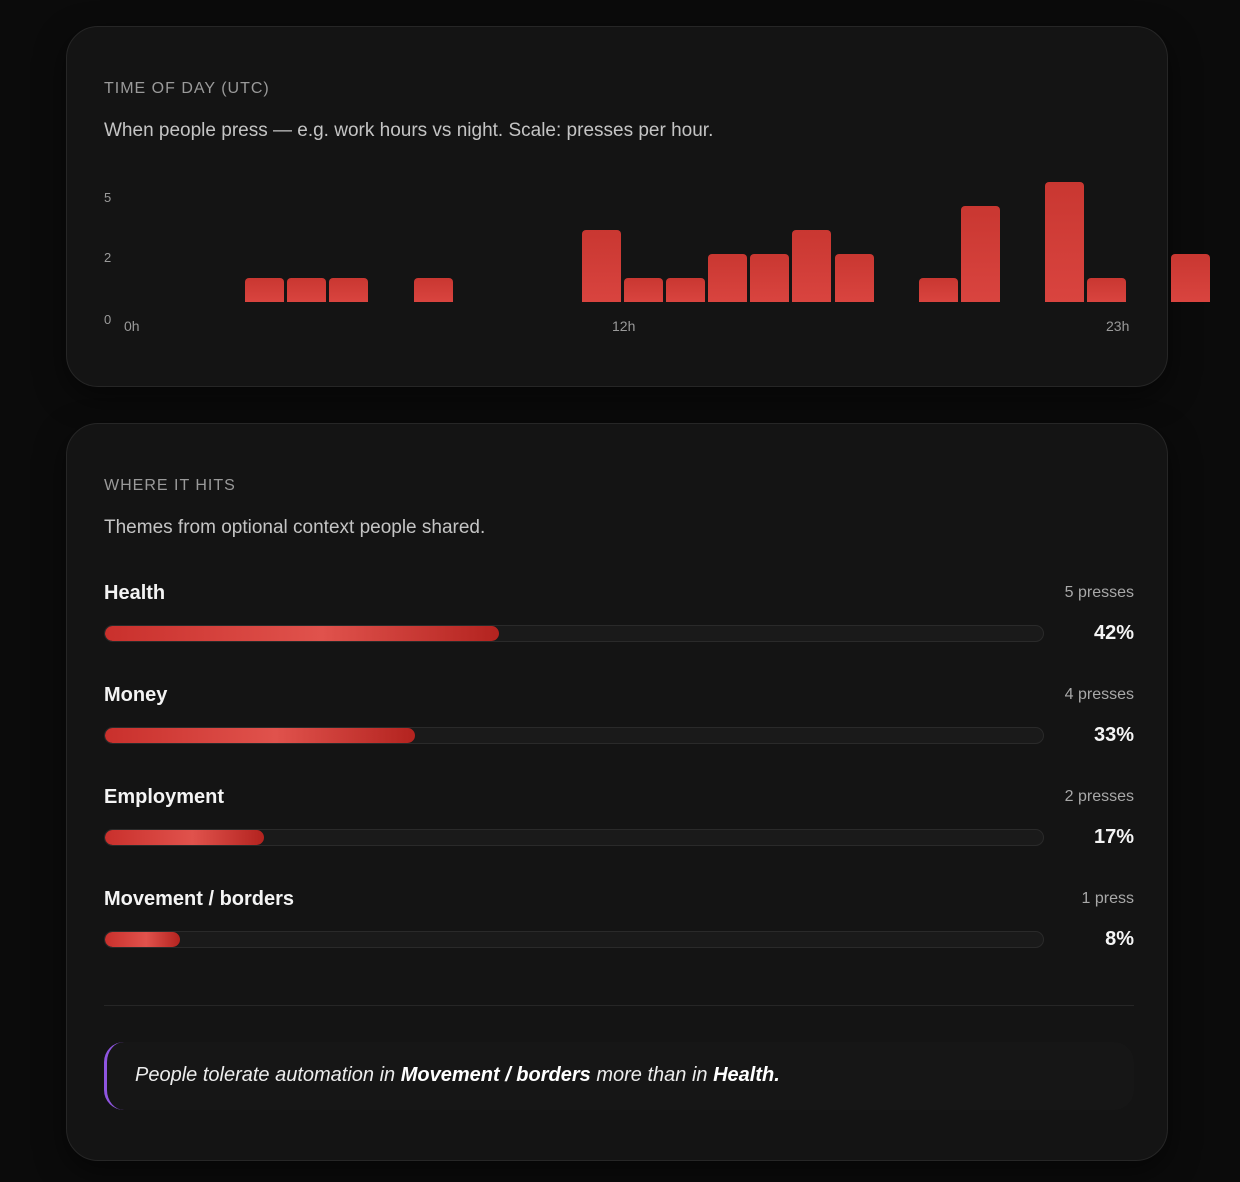 The width and height of the screenshot is (1240, 1182). What do you see at coordinates (619, 724) in the screenshot?
I see `theme-row-money: Money 4 presses 33%` at bounding box center [619, 724].